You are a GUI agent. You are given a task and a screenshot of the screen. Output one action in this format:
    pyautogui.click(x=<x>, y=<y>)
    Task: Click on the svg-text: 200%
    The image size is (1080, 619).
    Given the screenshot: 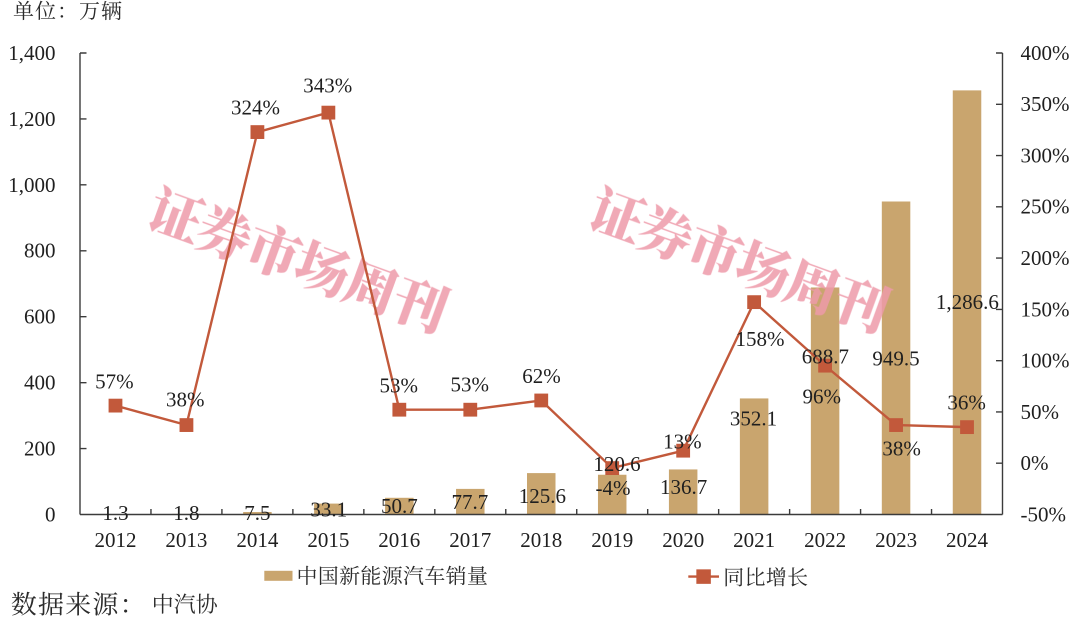 What is the action you would take?
    pyautogui.click(x=1045, y=258)
    